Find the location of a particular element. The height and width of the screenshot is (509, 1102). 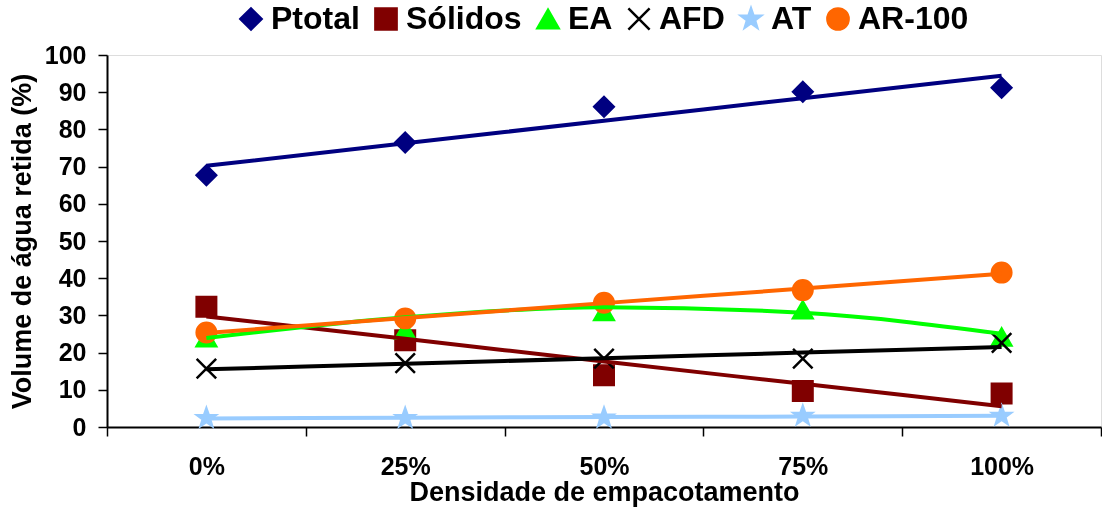

y-tick-label: 20 is located at coordinates (72, 352).